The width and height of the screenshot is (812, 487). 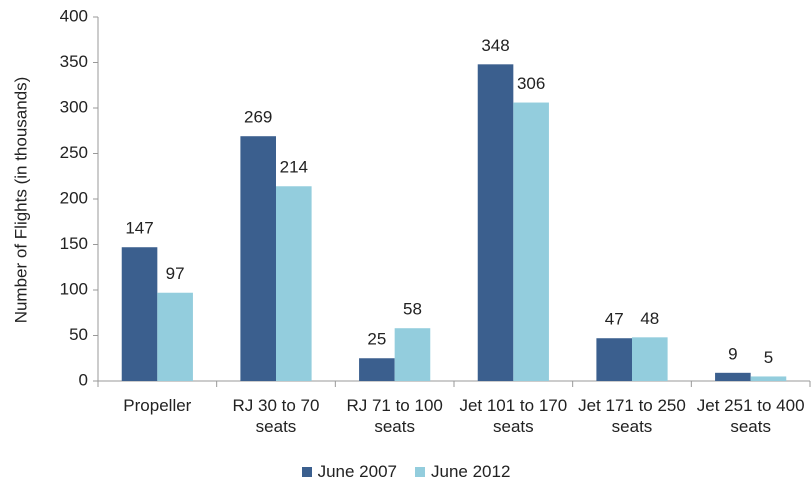 I want to click on y-tick-label: 100, so click(x=74, y=288).